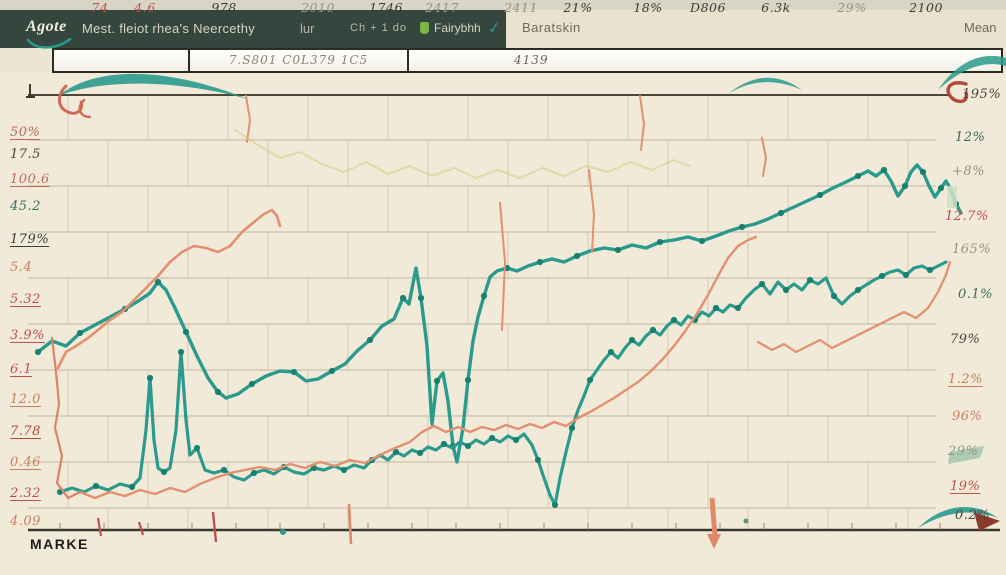  Describe the element at coordinates (987, 521) in the screenshot. I see `arrowhead-bottom-right-icon` at that location.